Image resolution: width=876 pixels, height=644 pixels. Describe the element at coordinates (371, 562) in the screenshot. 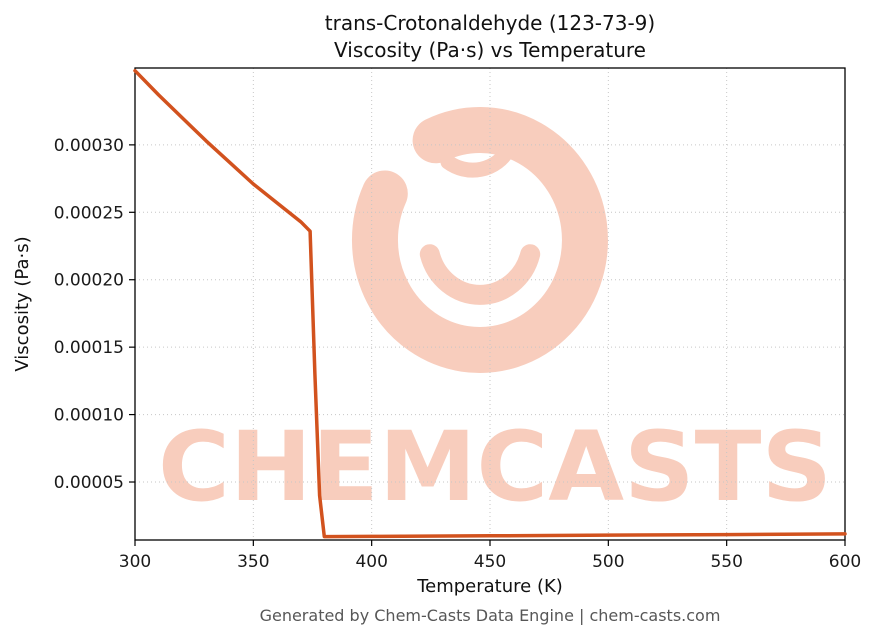

I see `svg-text: 400` at that location.